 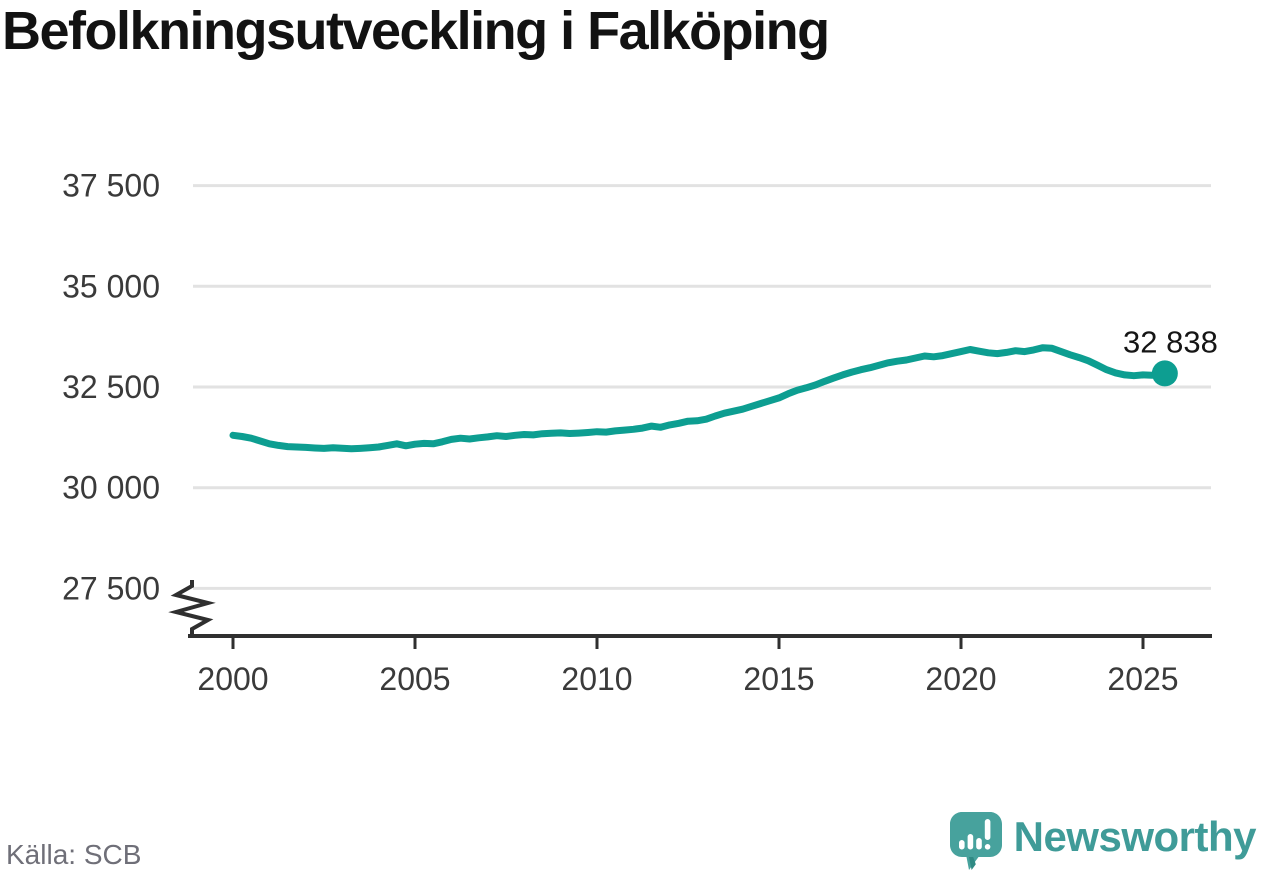 What do you see at coordinates (414, 679) in the screenshot?
I see `x-axis-tick-label: 2005` at bounding box center [414, 679].